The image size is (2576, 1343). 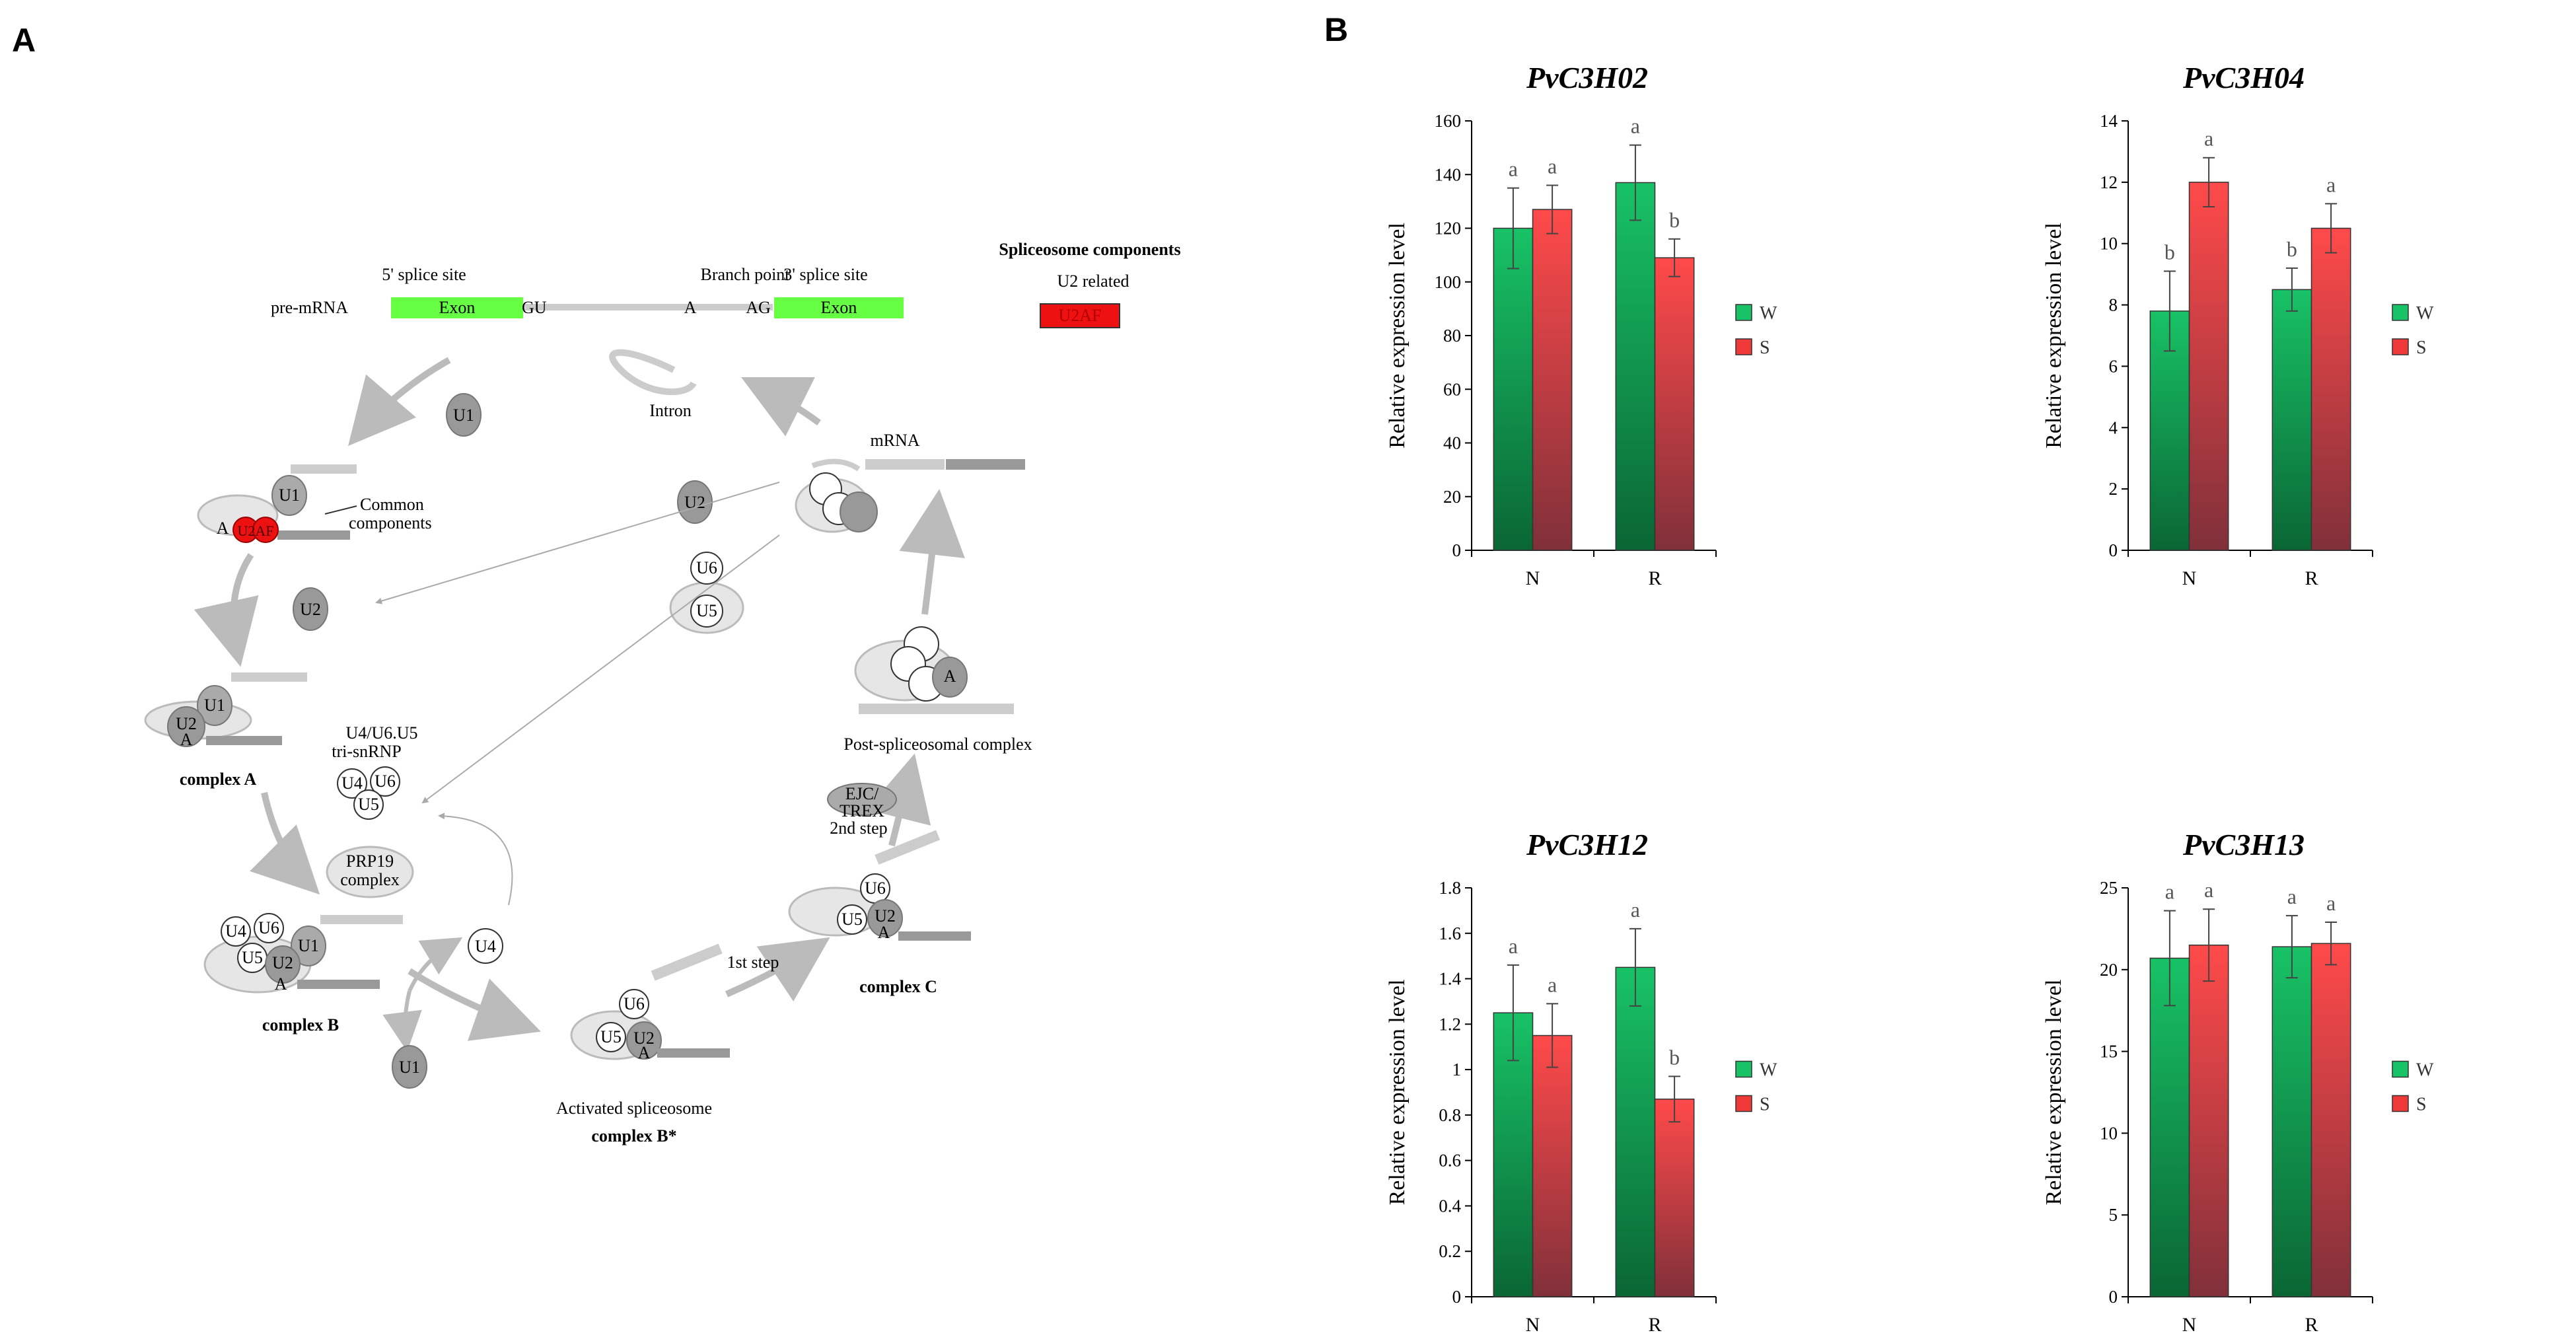 What do you see at coordinates (781, 407) in the screenshot?
I see `arrow-intron-release` at bounding box center [781, 407].